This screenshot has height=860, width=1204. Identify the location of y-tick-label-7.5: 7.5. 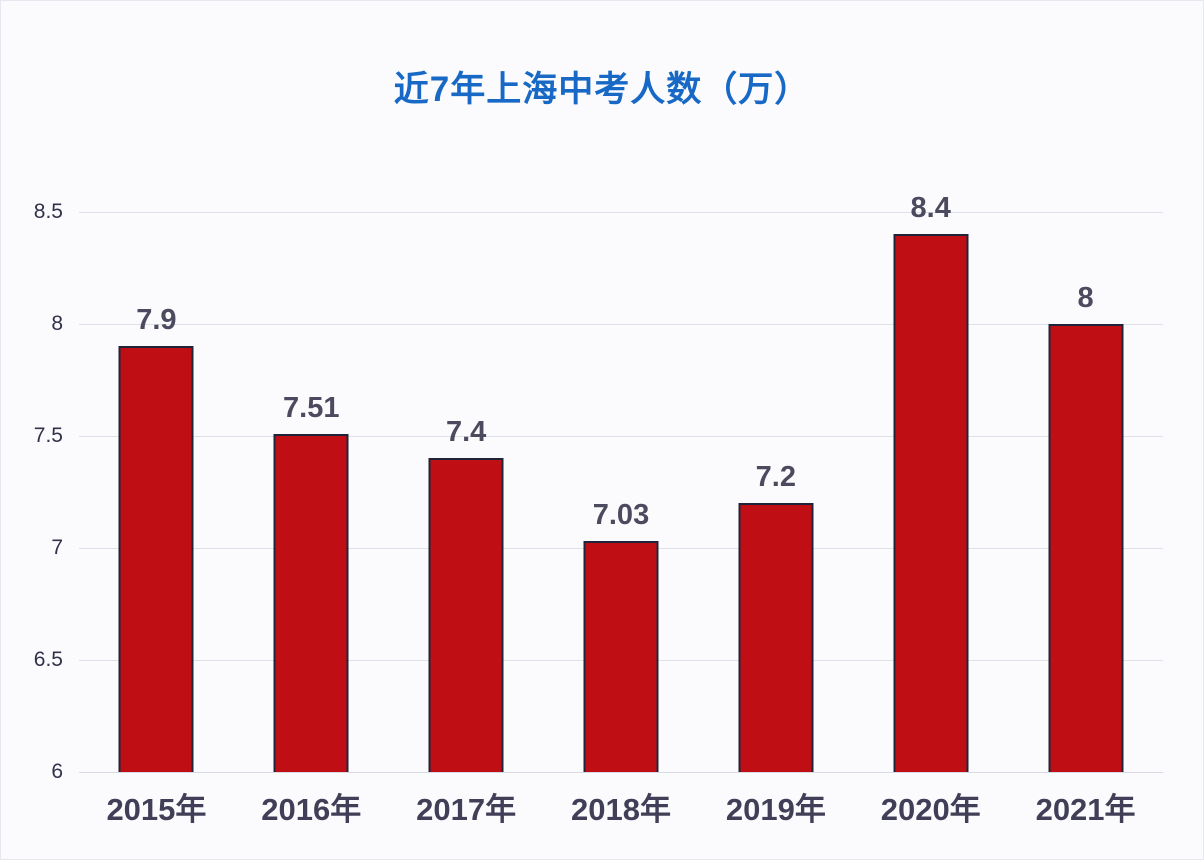
(48, 435).